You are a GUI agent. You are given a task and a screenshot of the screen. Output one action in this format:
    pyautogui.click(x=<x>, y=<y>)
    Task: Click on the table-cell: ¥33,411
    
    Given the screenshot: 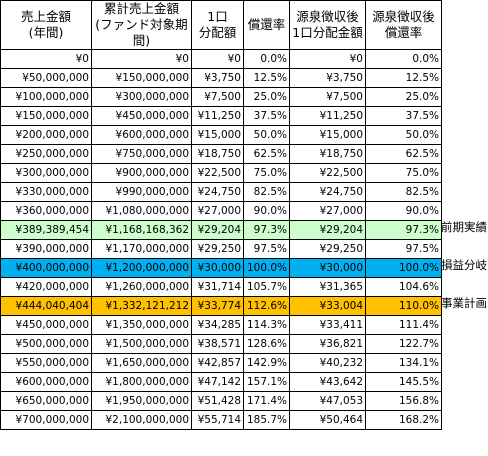 What is the action you would take?
    pyautogui.click(x=327, y=325)
    